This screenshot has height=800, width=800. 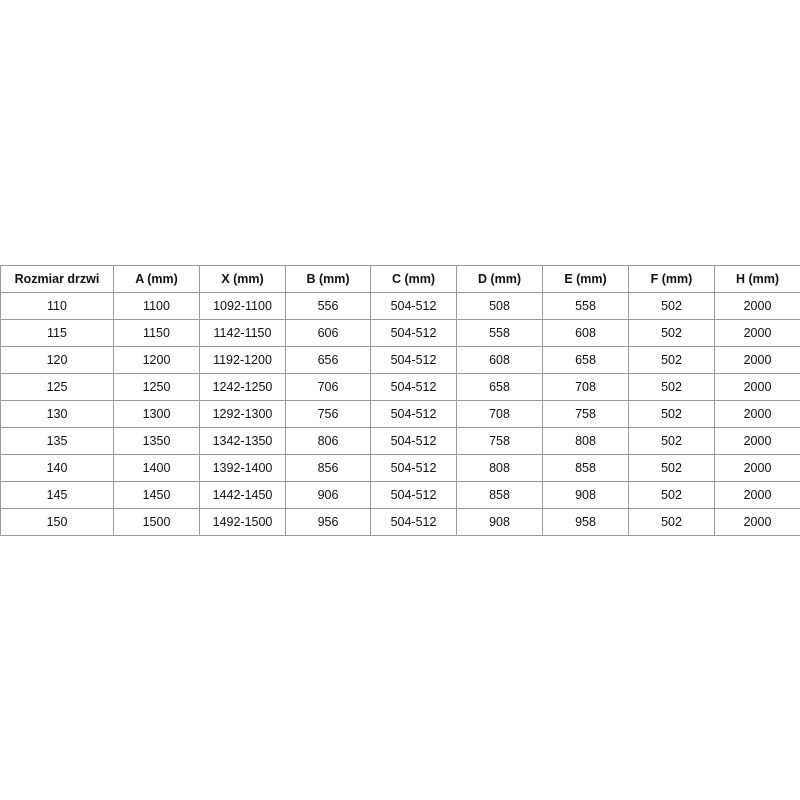 I want to click on column-header: B (mm), so click(x=328, y=279).